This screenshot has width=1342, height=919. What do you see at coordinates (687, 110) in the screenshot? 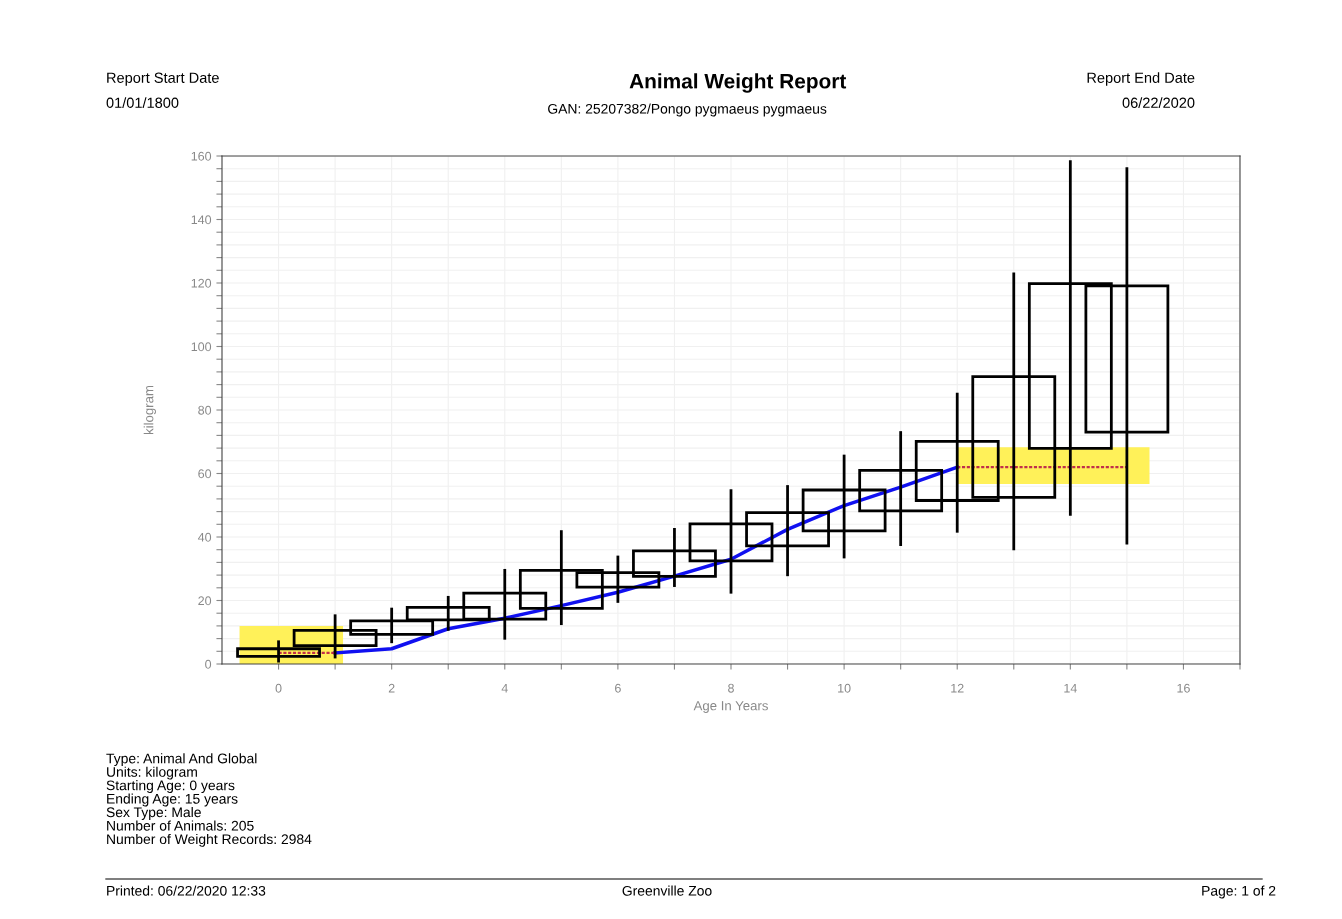
I see `chart-subtitle: GAN: 25207382/Pongo pygmaeus pygmaeus` at bounding box center [687, 110].